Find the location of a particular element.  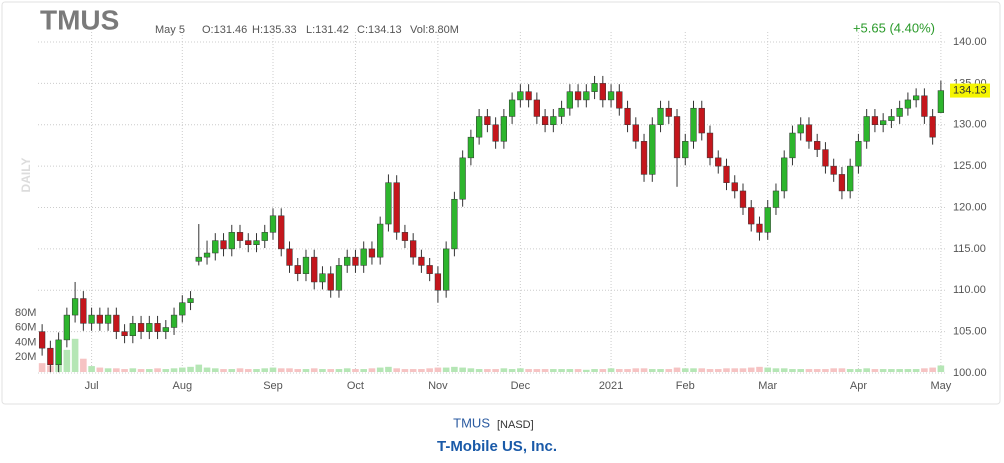

y-tick-label: 100.00 is located at coordinates (970, 373).